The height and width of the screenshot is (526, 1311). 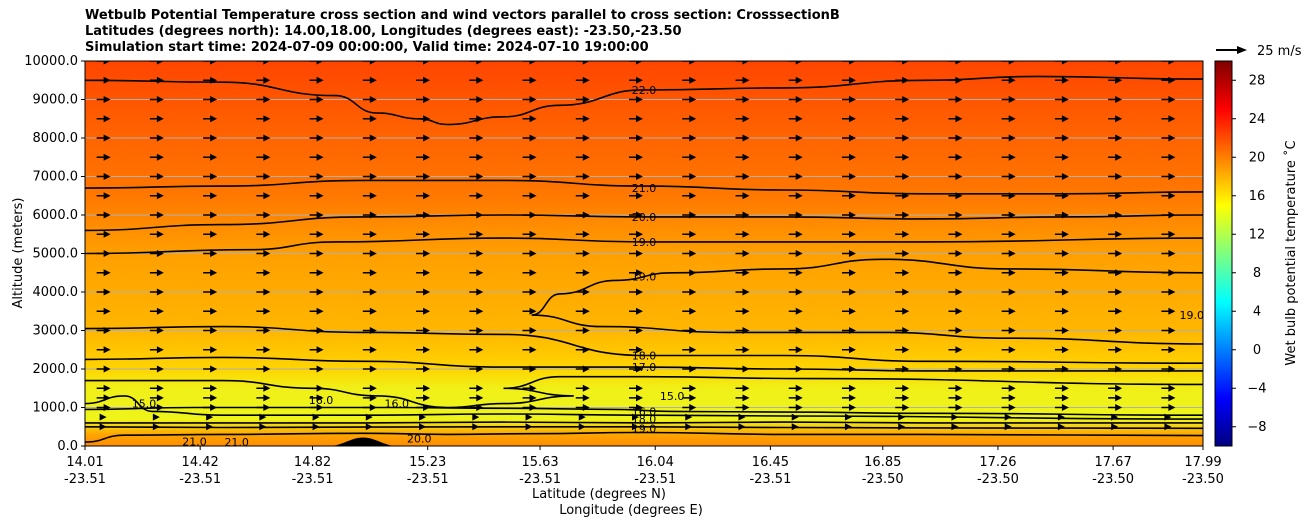 I want to click on x-tick-label-lat: 15.23, so click(x=427, y=462).